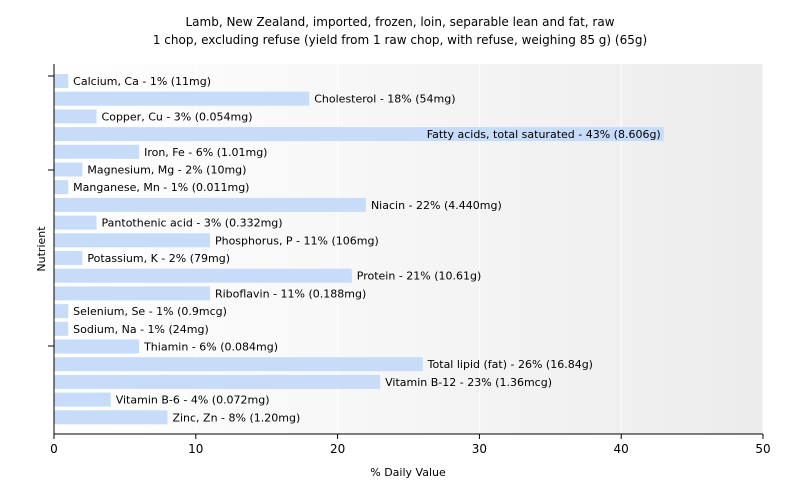 The width and height of the screenshot is (800, 500). Describe the element at coordinates (54, 449) in the screenshot. I see `x-tick-label: 0` at that location.